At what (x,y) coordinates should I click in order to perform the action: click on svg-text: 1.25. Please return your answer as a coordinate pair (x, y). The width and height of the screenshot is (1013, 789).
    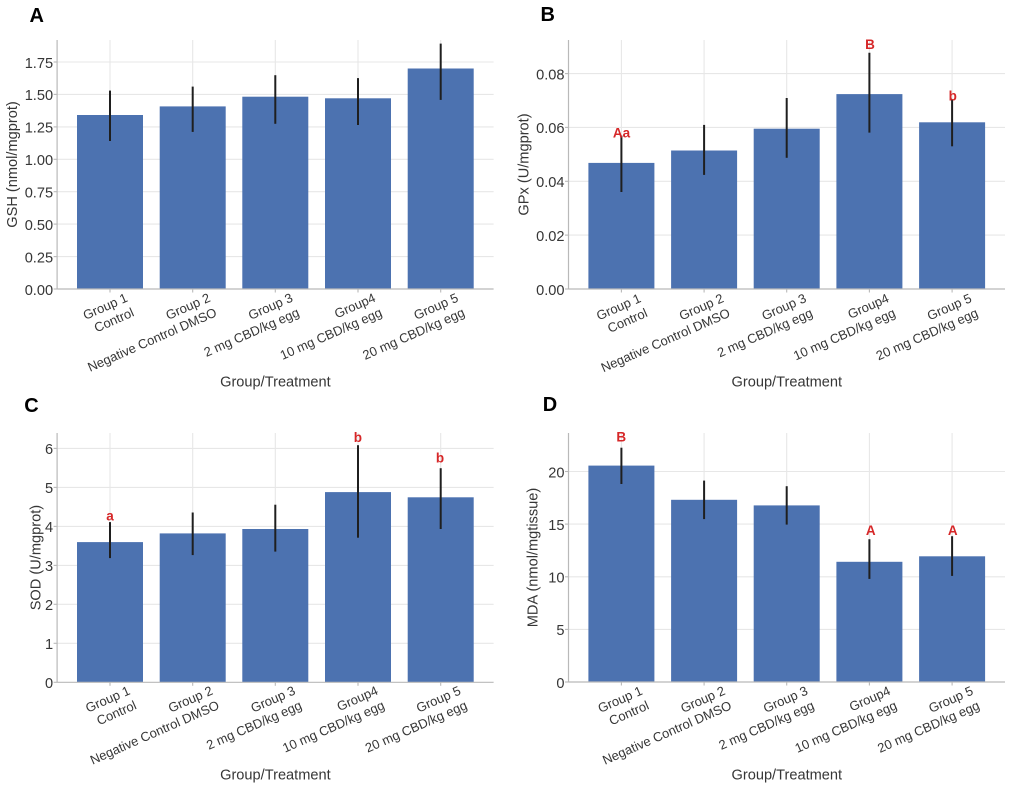
    Looking at the image, I should click on (39, 129).